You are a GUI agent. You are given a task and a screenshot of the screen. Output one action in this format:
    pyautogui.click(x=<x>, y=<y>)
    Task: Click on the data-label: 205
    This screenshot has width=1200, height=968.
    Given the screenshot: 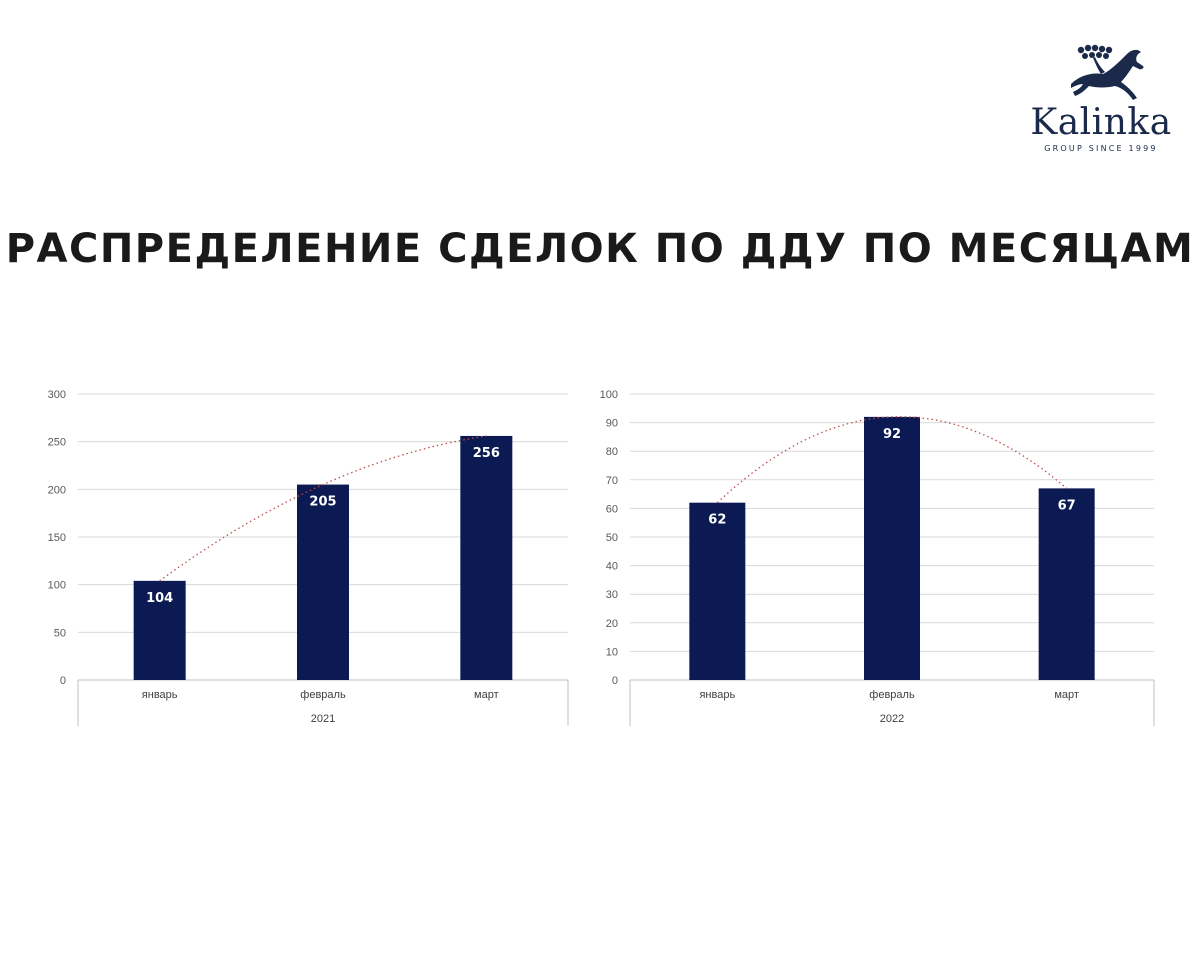 What is the action you would take?
    pyautogui.click(x=322, y=502)
    